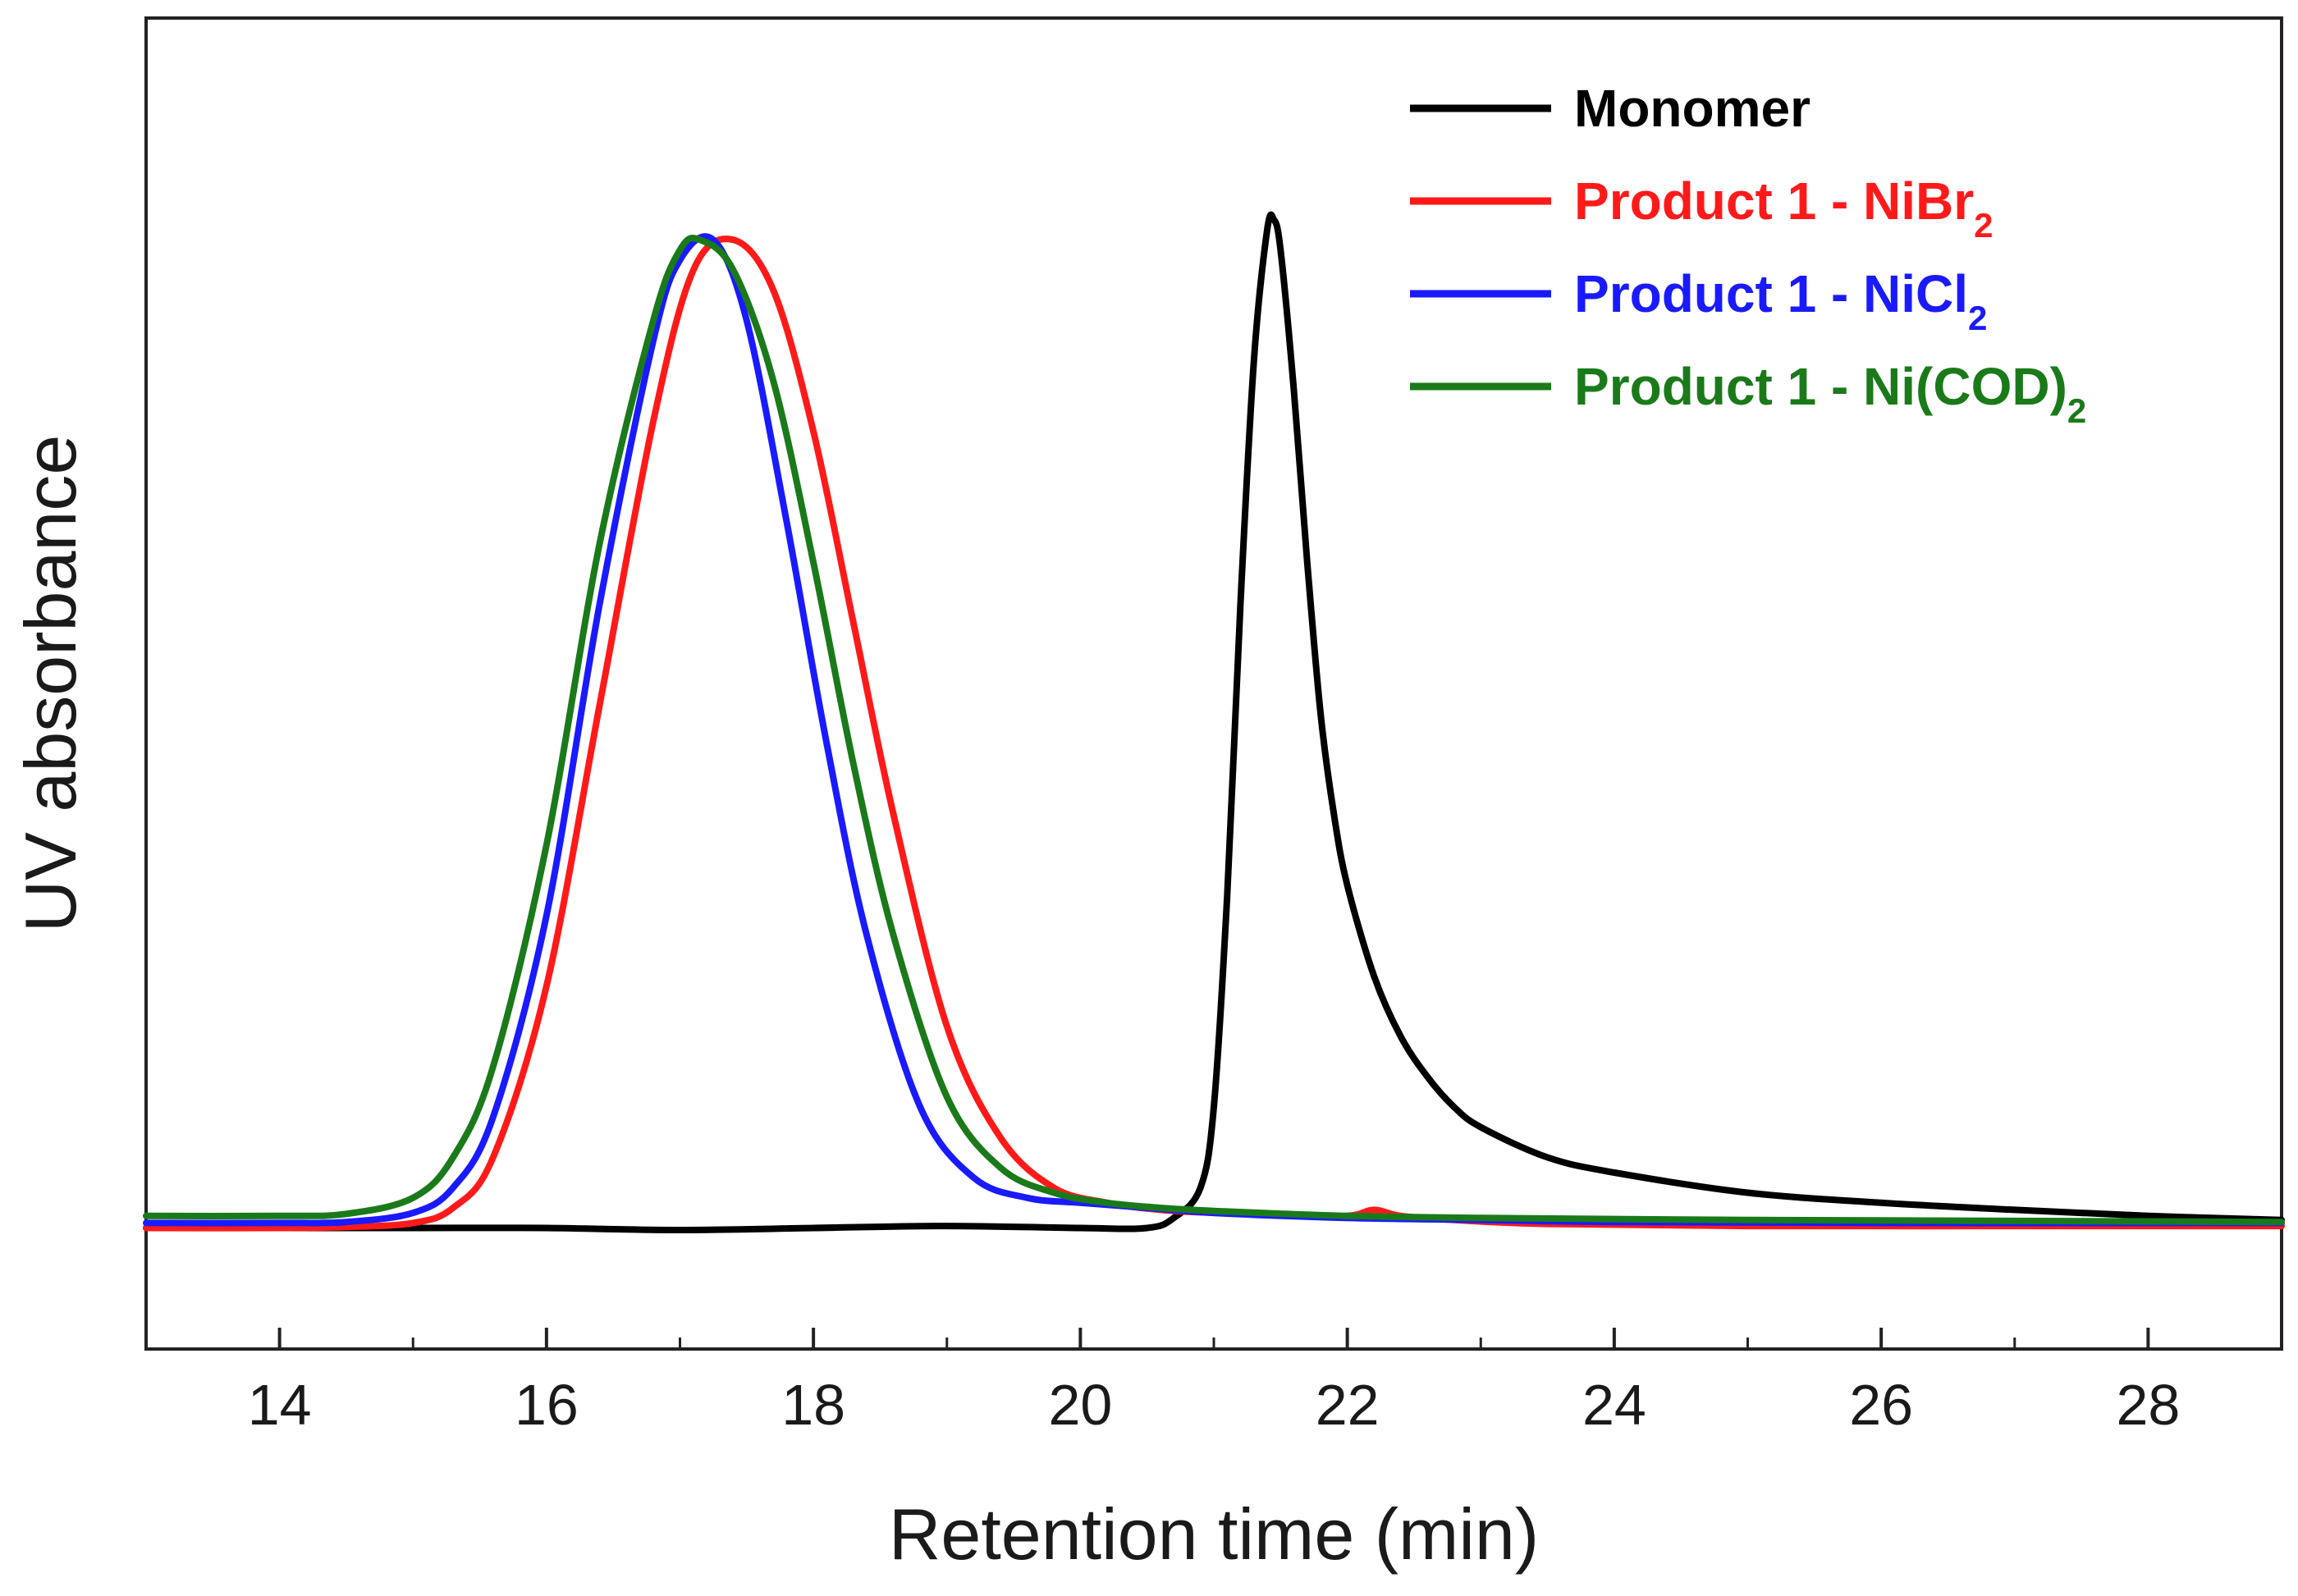  Describe the element at coordinates (1348, 1405) in the screenshot. I see `x-tick-label: 22` at that location.